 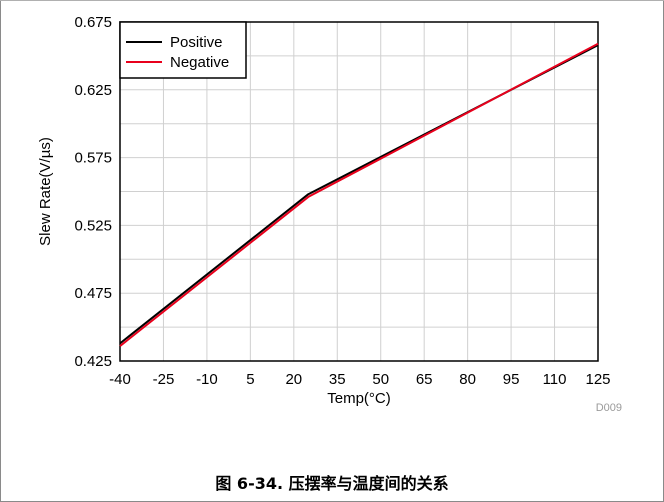 What do you see at coordinates (196, 42) in the screenshot?
I see `legend-label-positive: Positive` at bounding box center [196, 42].